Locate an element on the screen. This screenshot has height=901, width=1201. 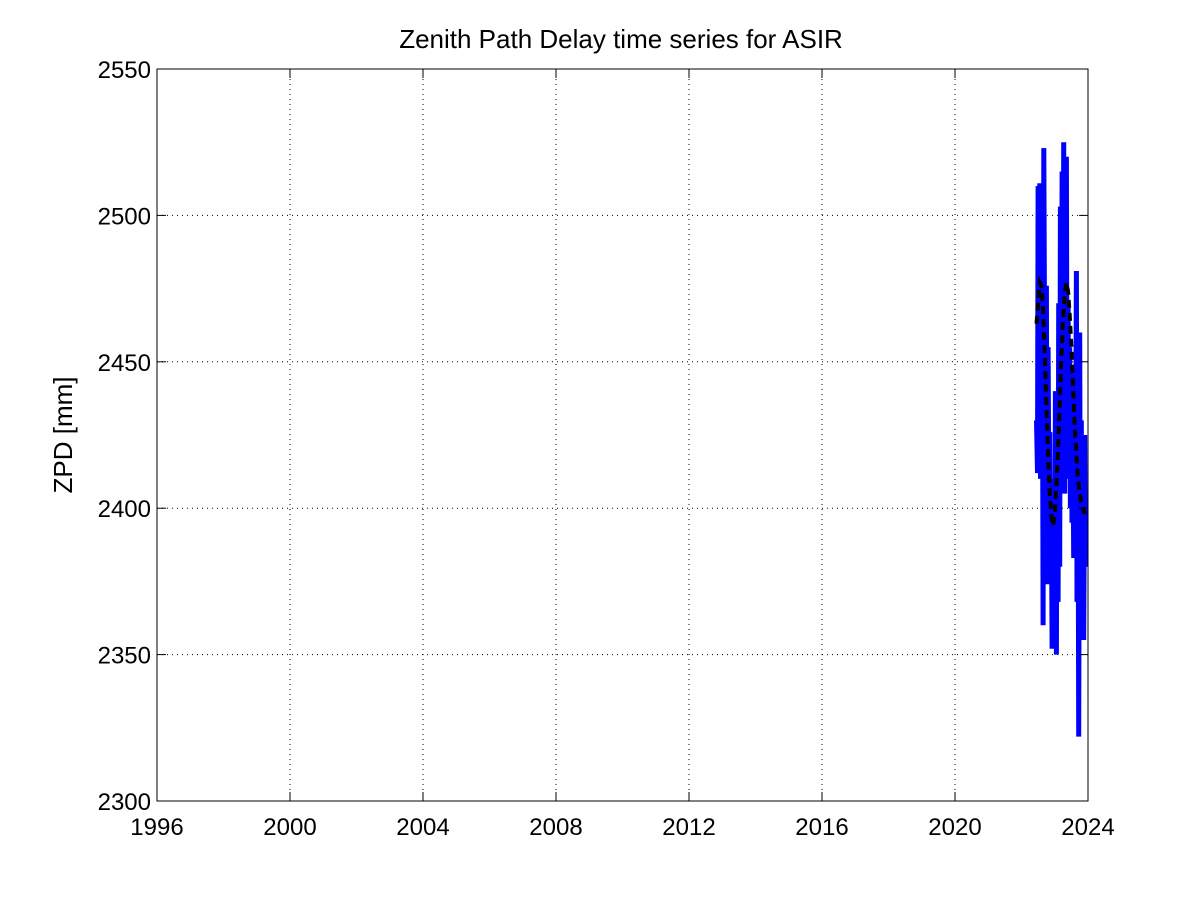
x-tick-label: 2012 is located at coordinates (688, 827).